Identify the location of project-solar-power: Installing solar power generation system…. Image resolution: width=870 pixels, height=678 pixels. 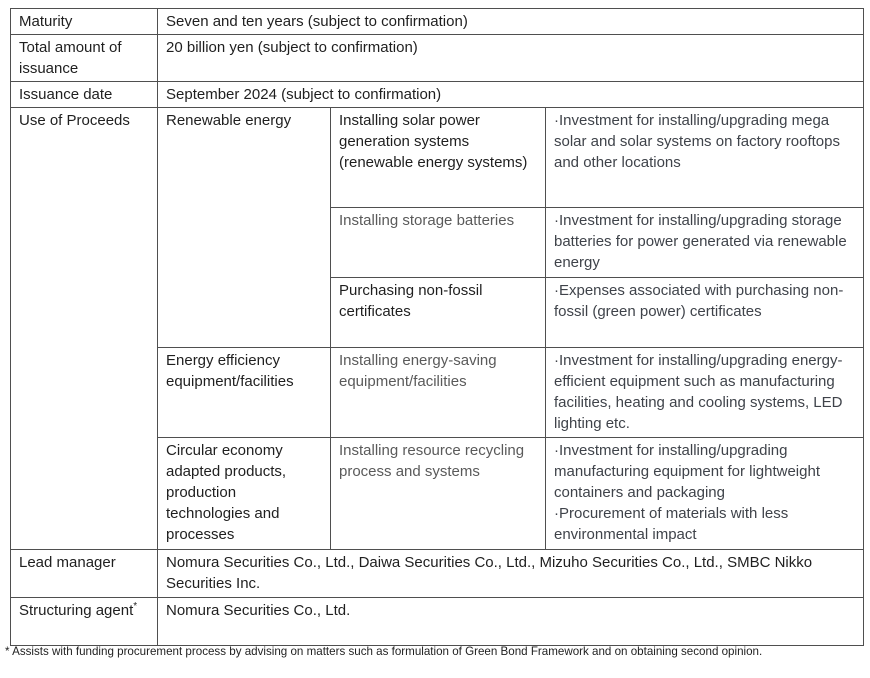
(438, 157).